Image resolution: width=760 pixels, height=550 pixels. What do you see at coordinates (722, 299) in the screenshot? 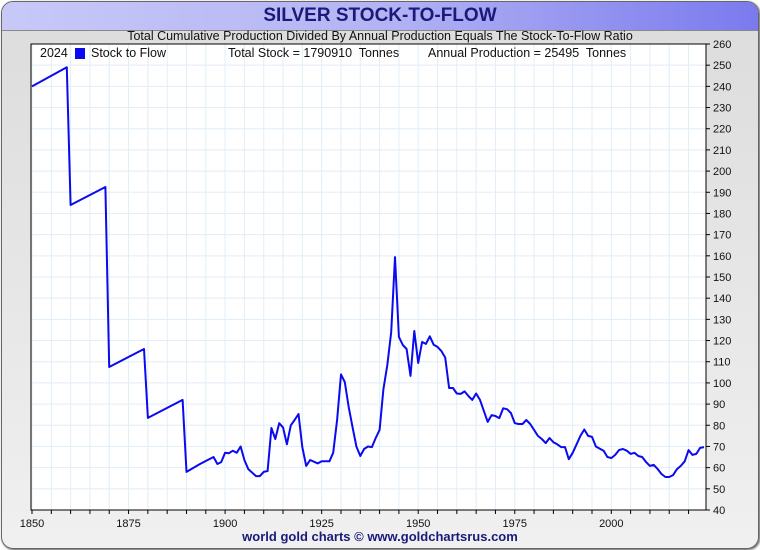
I see `y-tick-label: 140` at bounding box center [722, 299].